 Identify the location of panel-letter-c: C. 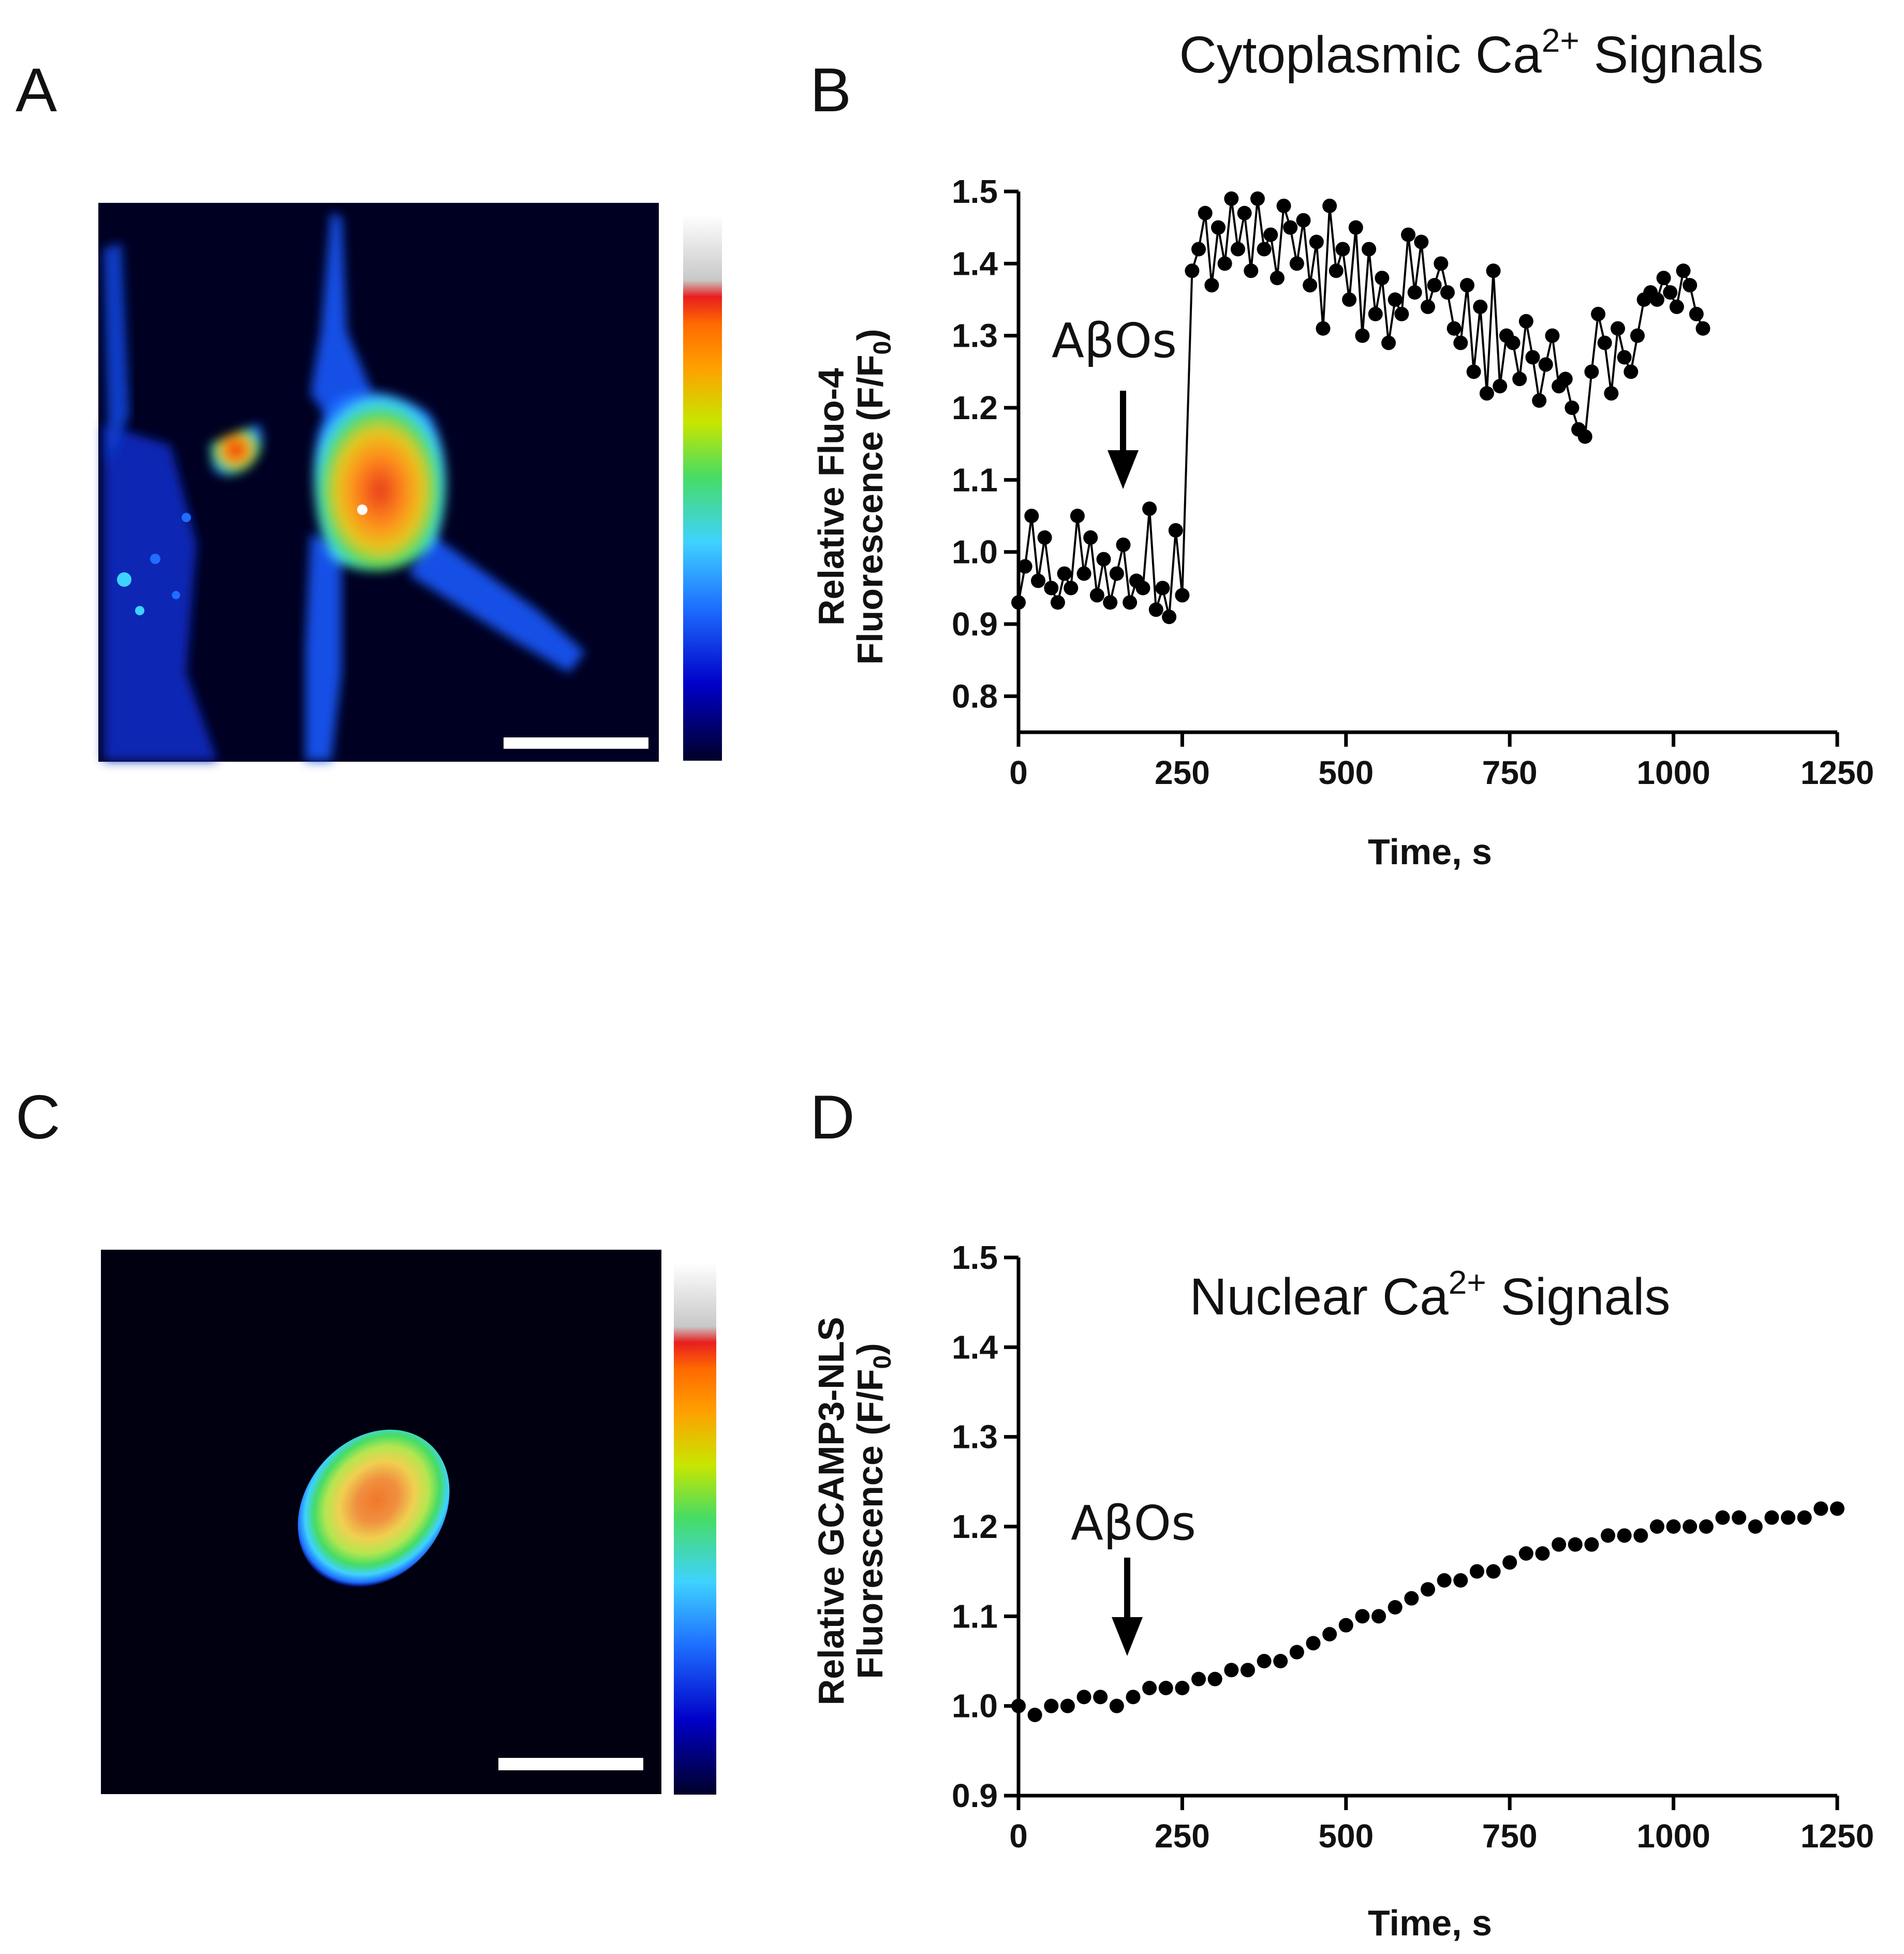
(38, 1117).